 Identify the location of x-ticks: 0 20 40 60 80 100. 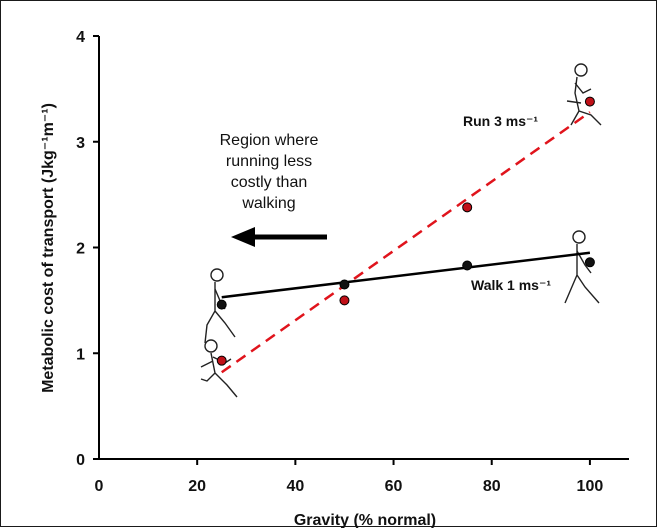
(349, 477).